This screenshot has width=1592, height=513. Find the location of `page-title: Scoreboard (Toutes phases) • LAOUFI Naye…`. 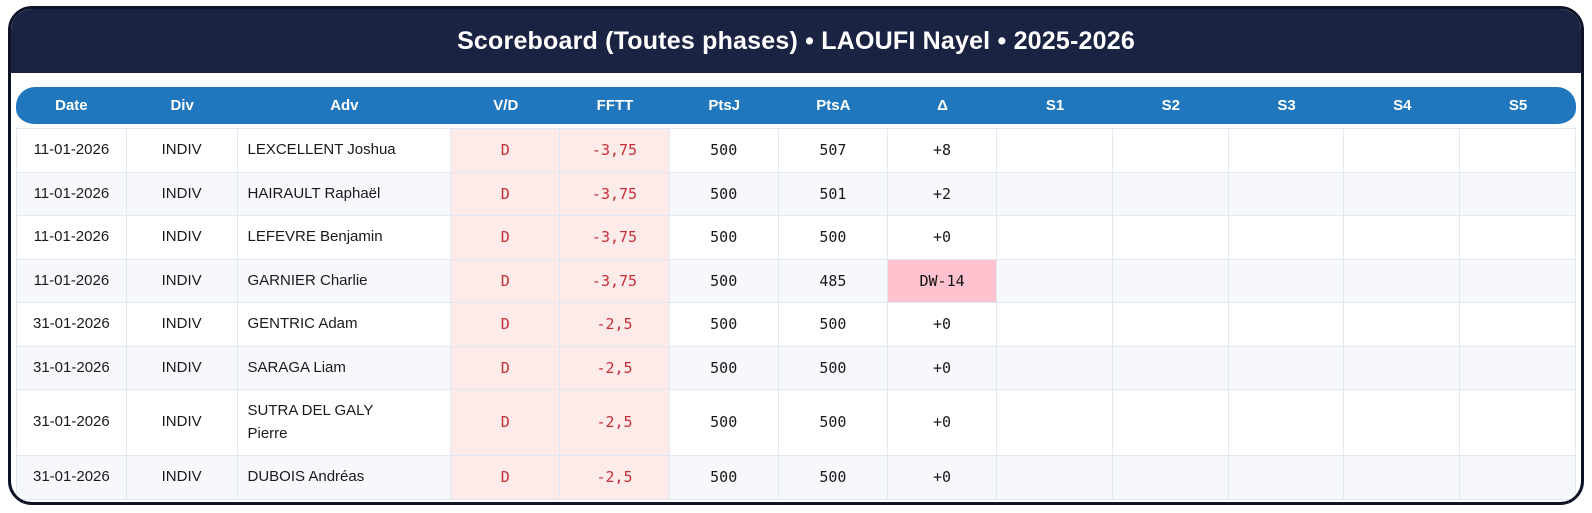

page-title: Scoreboard (Toutes phases) • LAOUFI Naye… is located at coordinates (796, 41).